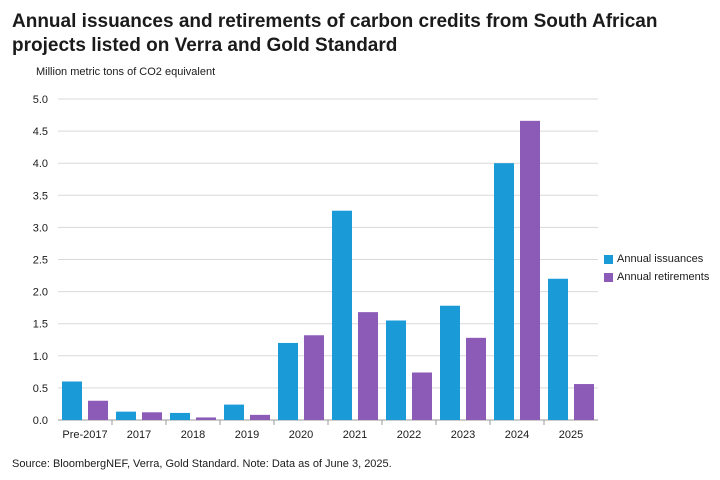  I want to click on bar-issuances-2017, so click(126, 415).